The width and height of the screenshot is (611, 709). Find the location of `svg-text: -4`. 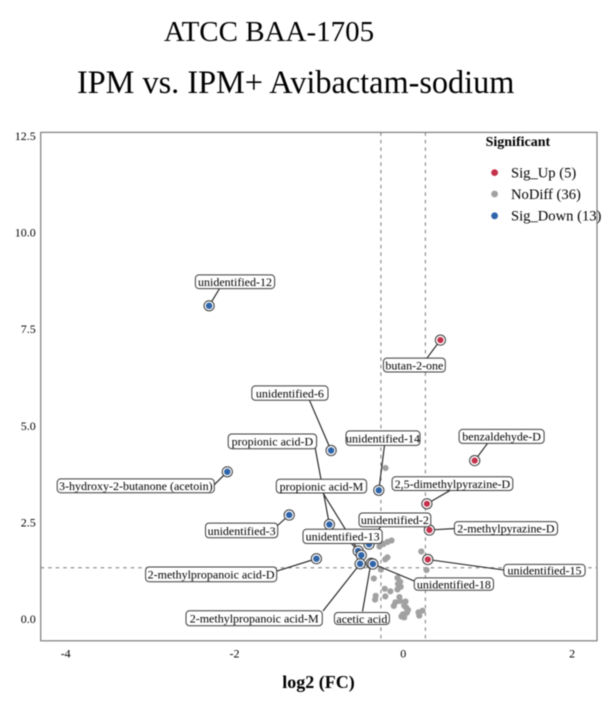

svg-text: -4 is located at coordinates (66, 653).